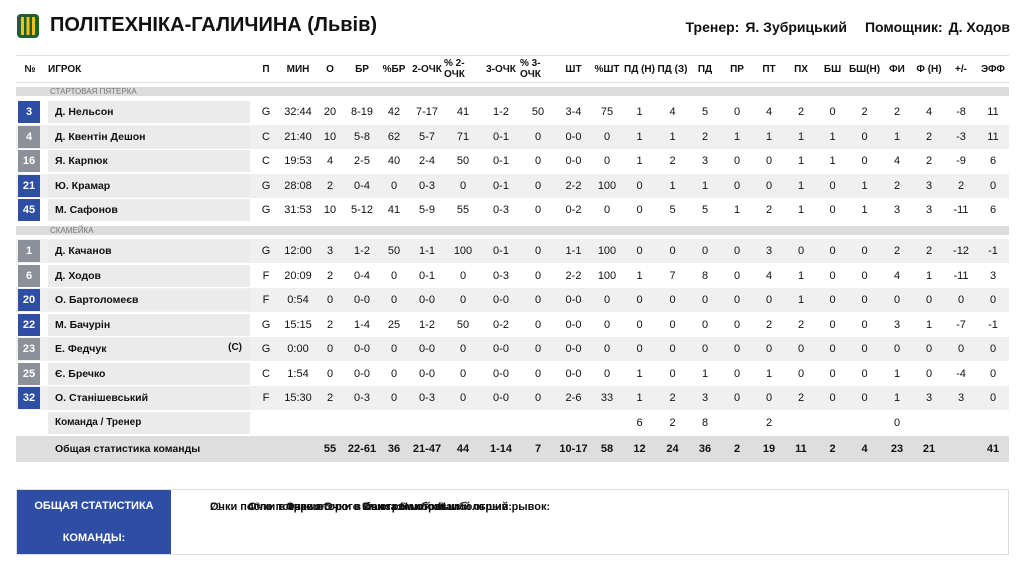 This screenshot has width=1024, height=563. What do you see at coordinates (573, 275) in the screenshot?
I see `stat-cell: 2-2` at bounding box center [573, 275].